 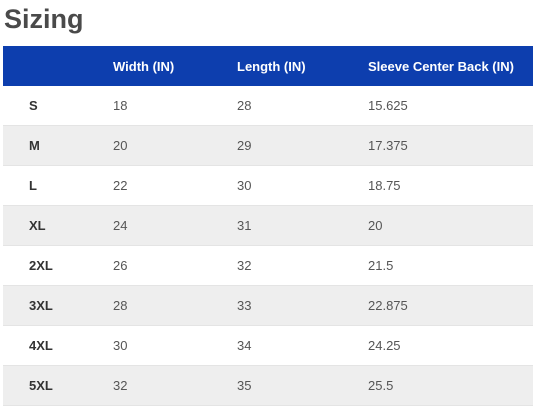 What do you see at coordinates (298, 145) in the screenshot?
I see `length-cell: 29` at bounding box center [298, 145].